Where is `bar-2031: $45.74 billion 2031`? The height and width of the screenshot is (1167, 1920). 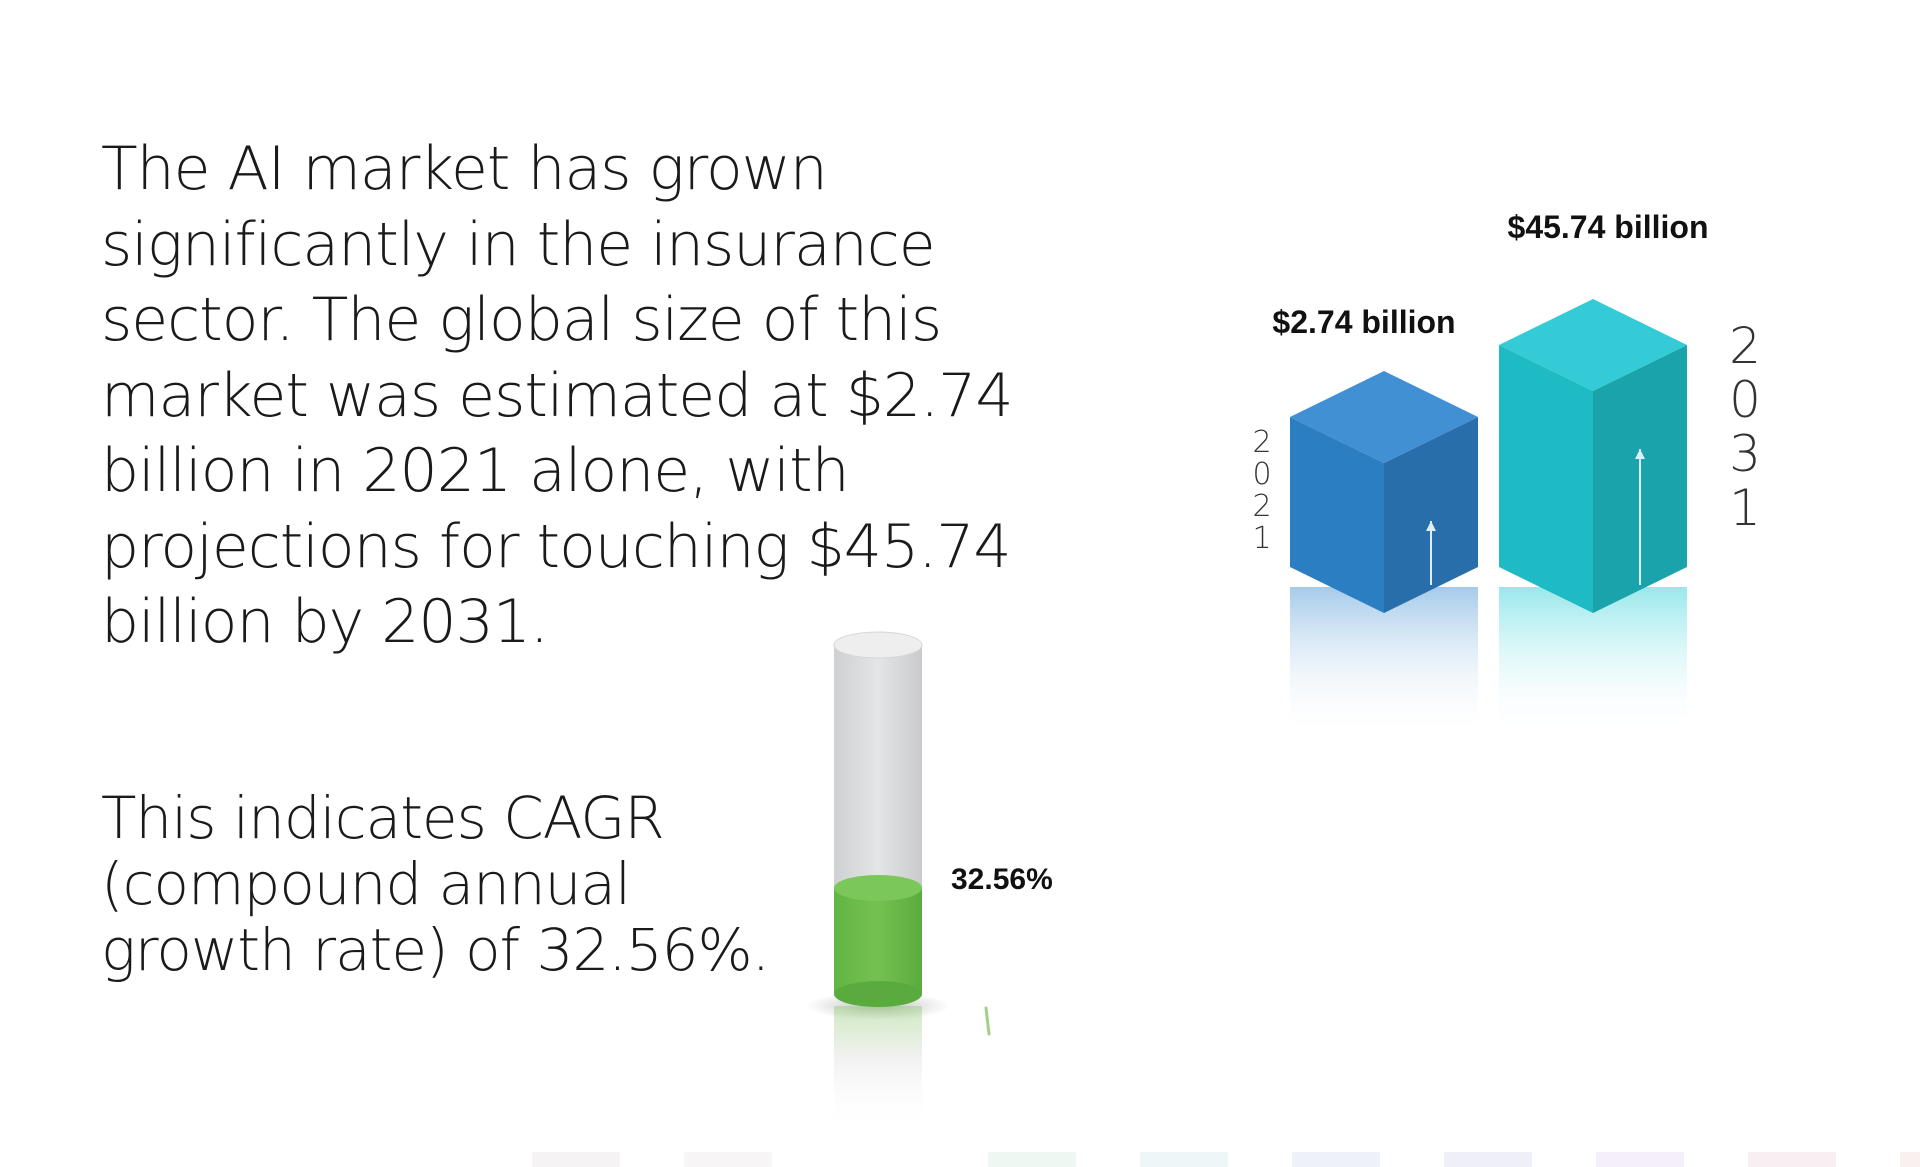
bar-2031: $45.74 billion 2031 is located at coordinates (1630, 473).